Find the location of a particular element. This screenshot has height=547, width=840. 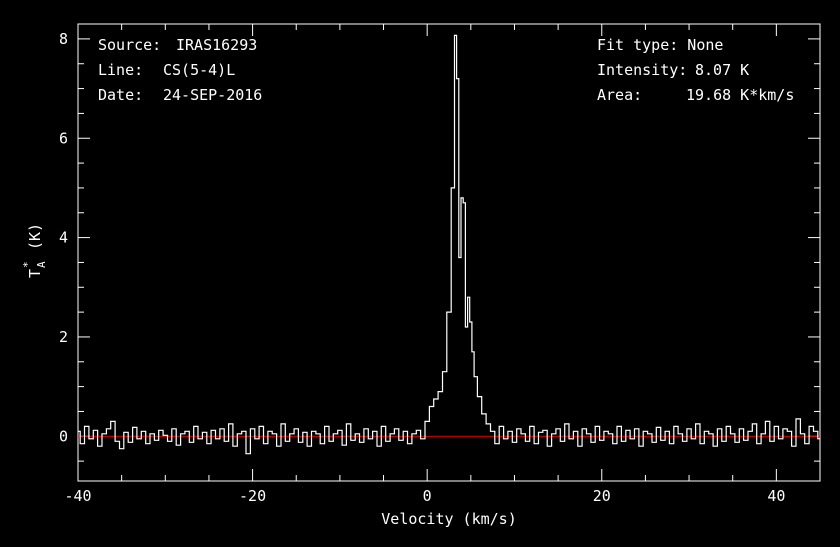

y-axis-label-unit: (K) is located at coordinates (35, 236).